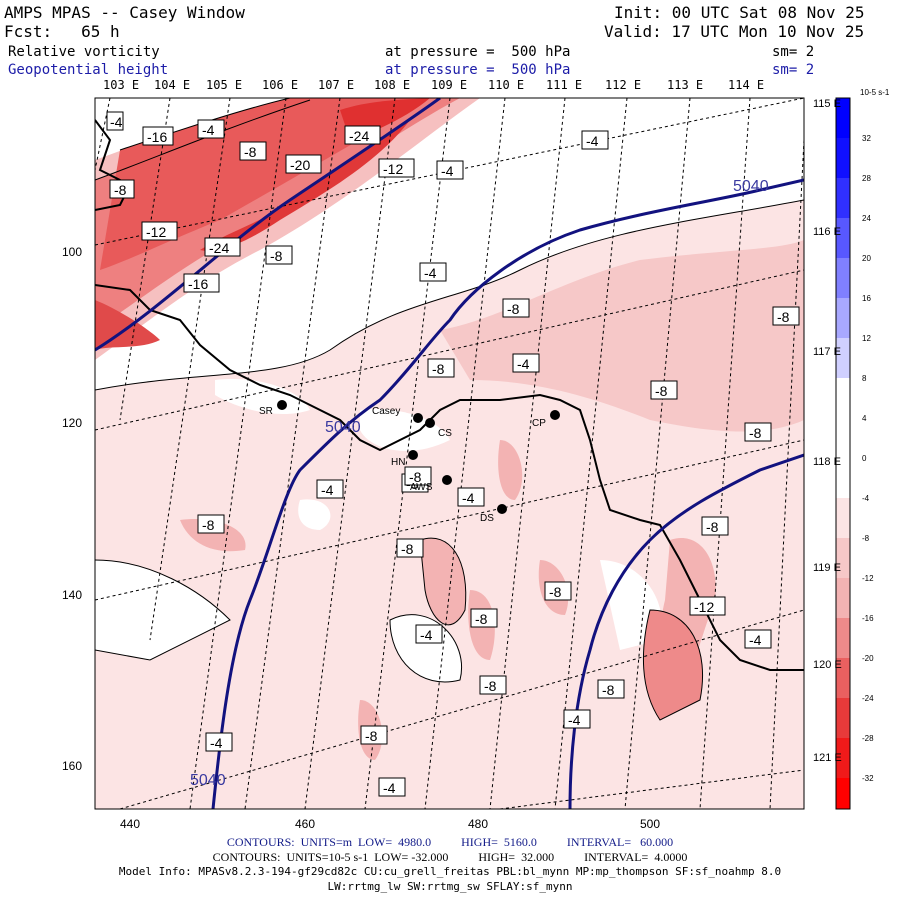  I want to click on field1-smooth: sm= 2, so click(793, 52).